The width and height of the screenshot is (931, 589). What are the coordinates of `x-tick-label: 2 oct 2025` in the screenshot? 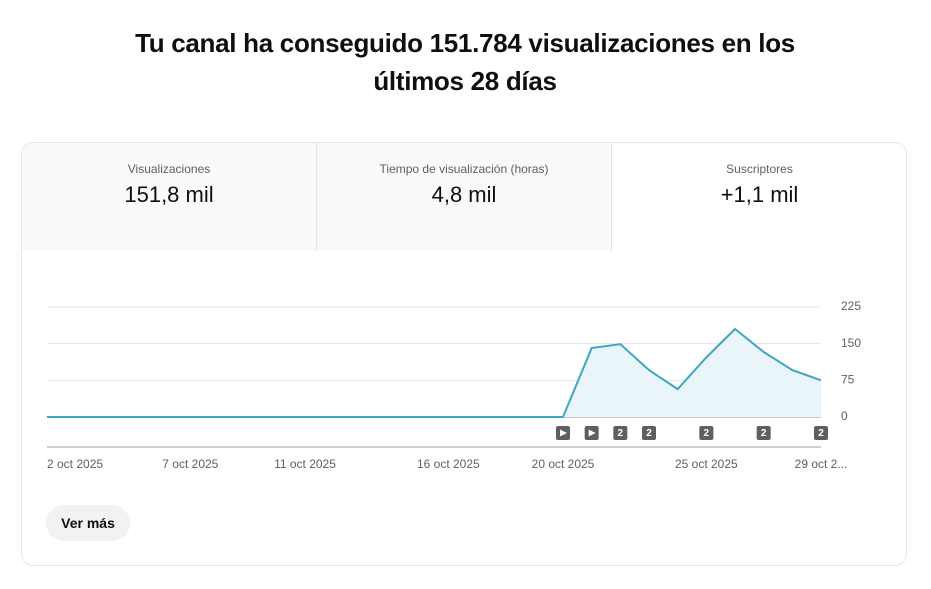 It's located at (75, 464).